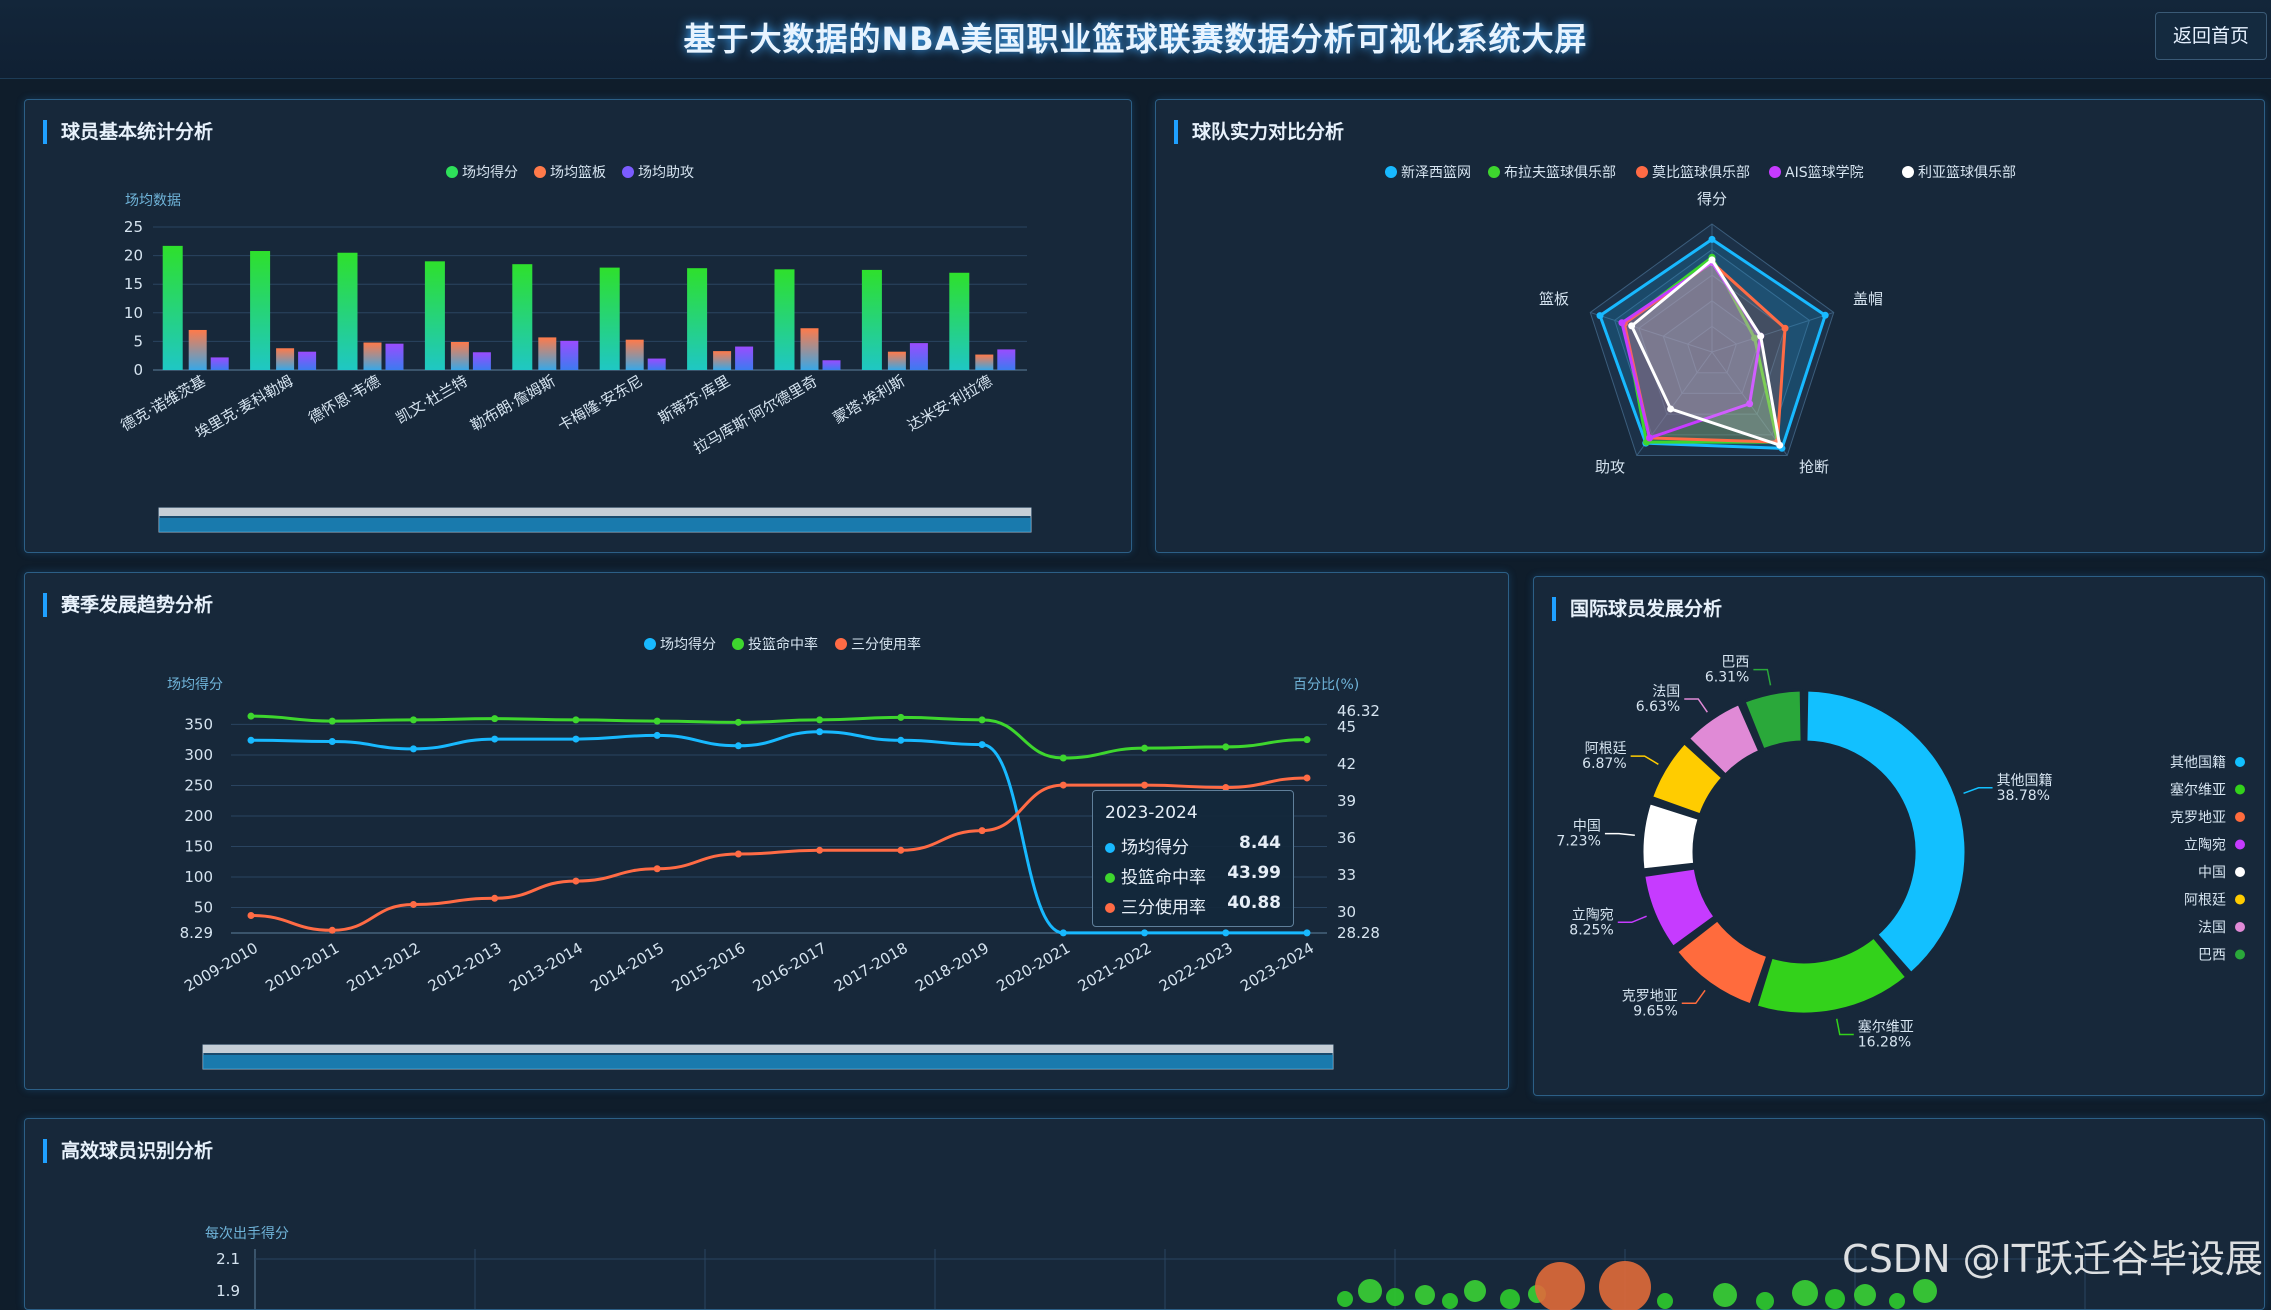 This screenshot has height=1310, width=2271. What do you see at coordinates (600, 403) in the screenshot?
I see `x-tick-label: 卡梅隆·安东尼` at bounding box center [600, 403].